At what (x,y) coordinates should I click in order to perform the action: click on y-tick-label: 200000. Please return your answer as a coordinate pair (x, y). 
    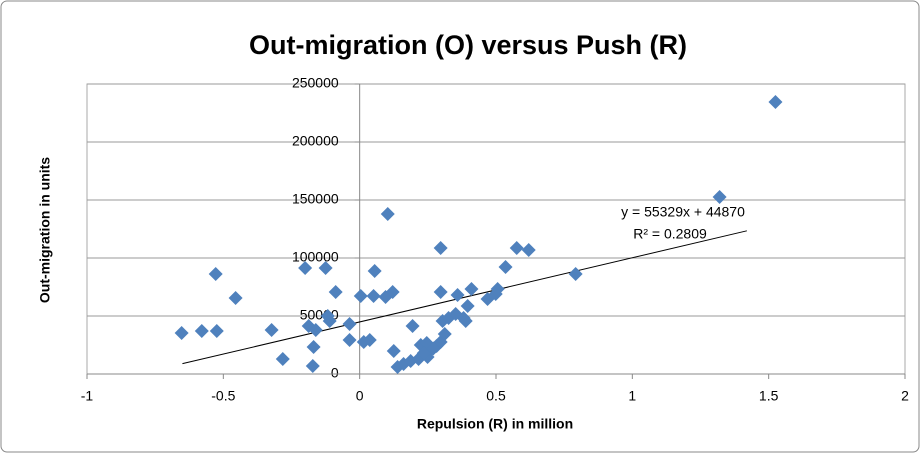
    Looking at the image, I should click on (315, 141).